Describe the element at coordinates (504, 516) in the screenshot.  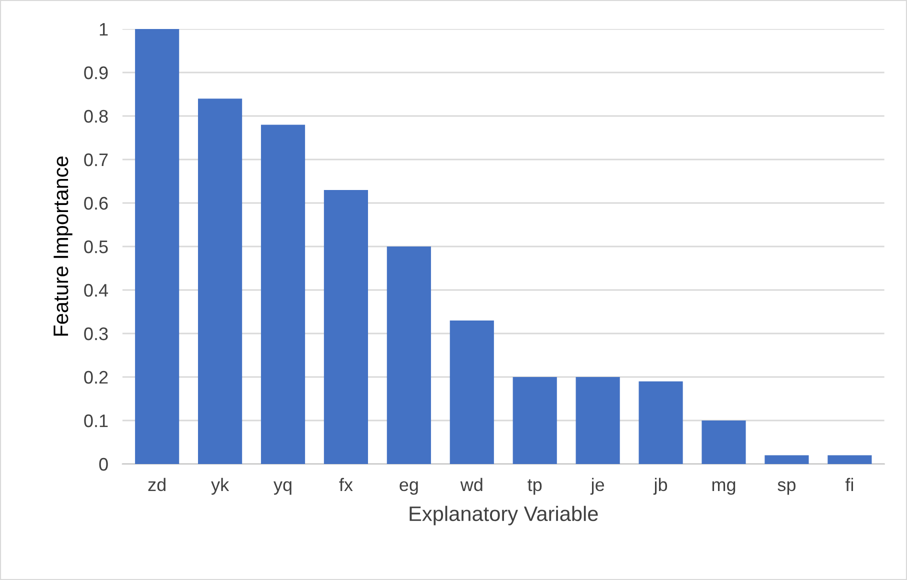
I see `x-axis-title: Explanatory Variable` at that location.